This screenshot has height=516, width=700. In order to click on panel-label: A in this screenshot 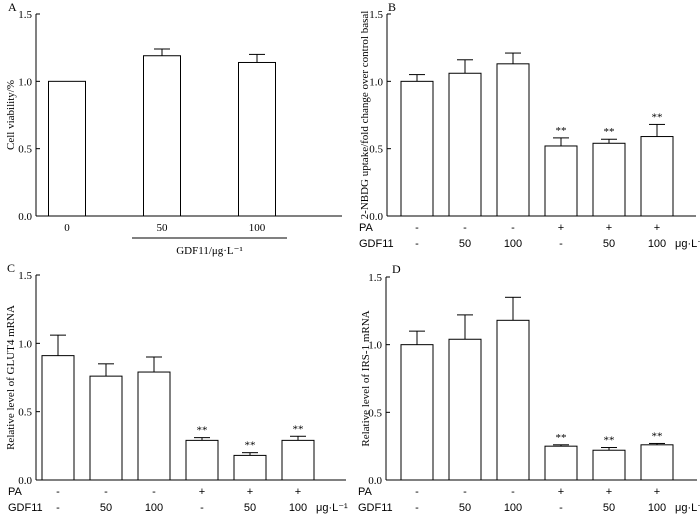, I will do `click(12, 7)`.